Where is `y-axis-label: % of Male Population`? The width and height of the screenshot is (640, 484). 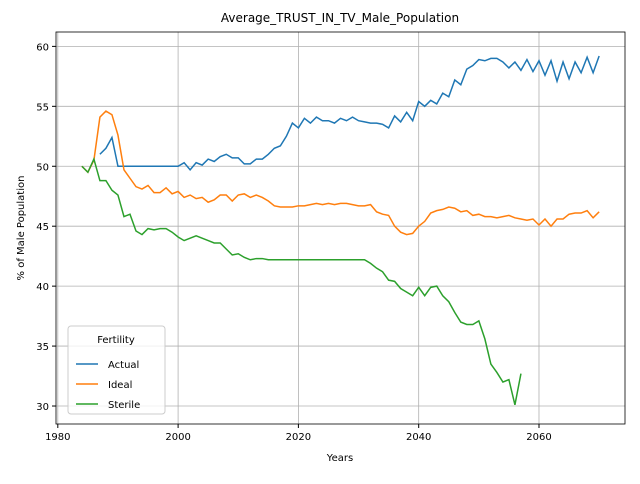
y-axis-label: % of Male Population is located at coordinates (21, 228).